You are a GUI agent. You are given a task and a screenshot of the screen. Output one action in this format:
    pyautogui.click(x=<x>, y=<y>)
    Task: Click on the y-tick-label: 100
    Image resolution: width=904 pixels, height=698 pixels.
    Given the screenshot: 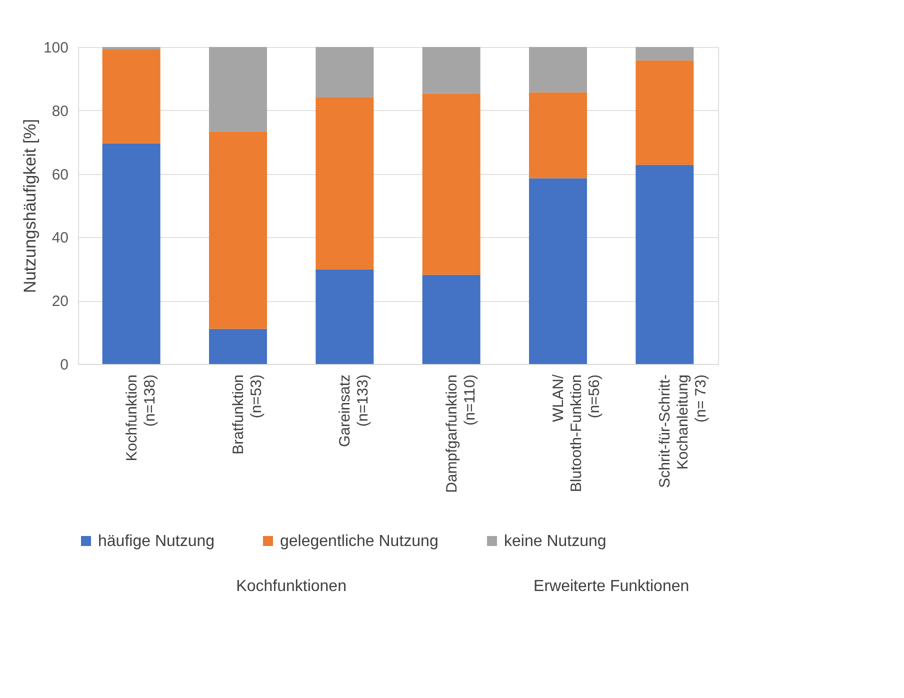 What is the action you would take?
    pyautogui.click(x=55, y=48)
    